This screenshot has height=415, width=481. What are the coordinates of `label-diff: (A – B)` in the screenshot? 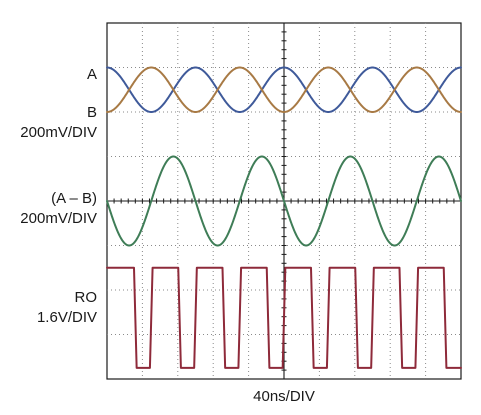 It's located at (74, 198).